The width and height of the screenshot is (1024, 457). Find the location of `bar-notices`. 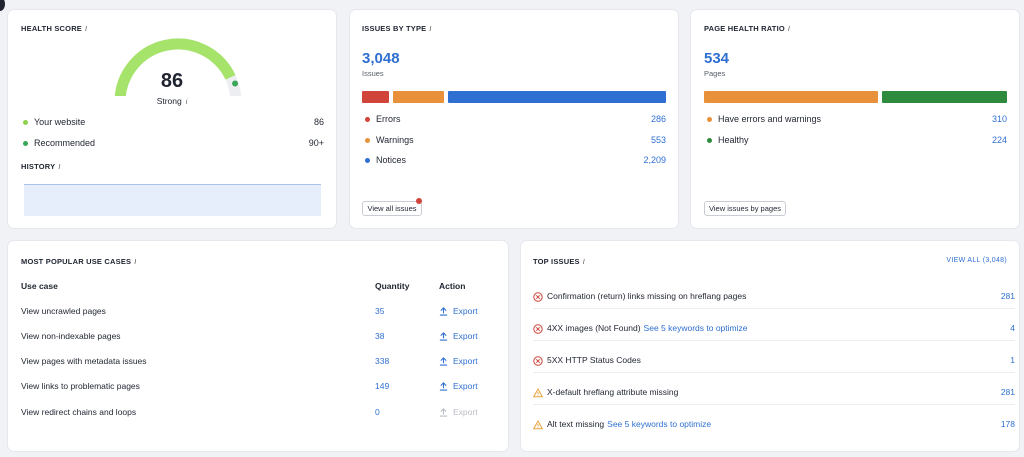

bar-notices is located at coordinates (557, 97).